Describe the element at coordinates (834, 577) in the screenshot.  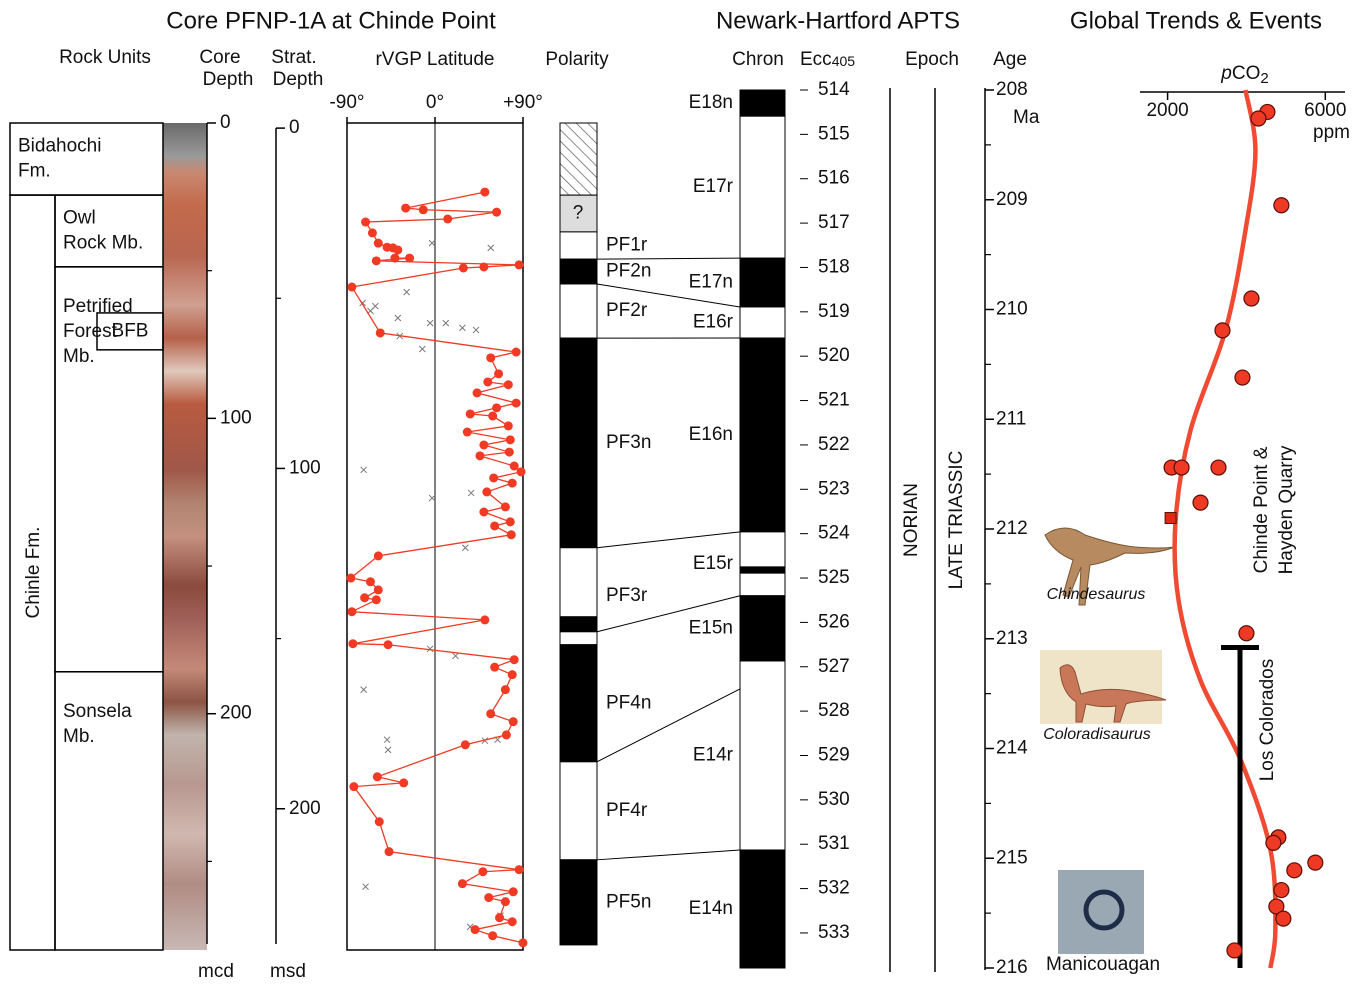
I see `tick-label: 525` at that location.